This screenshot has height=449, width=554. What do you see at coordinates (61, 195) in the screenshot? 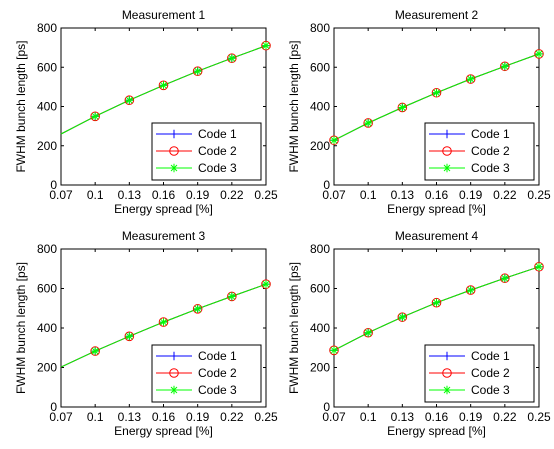
I see `x-tick-label: 0.07` at bounding box center [61, 195].